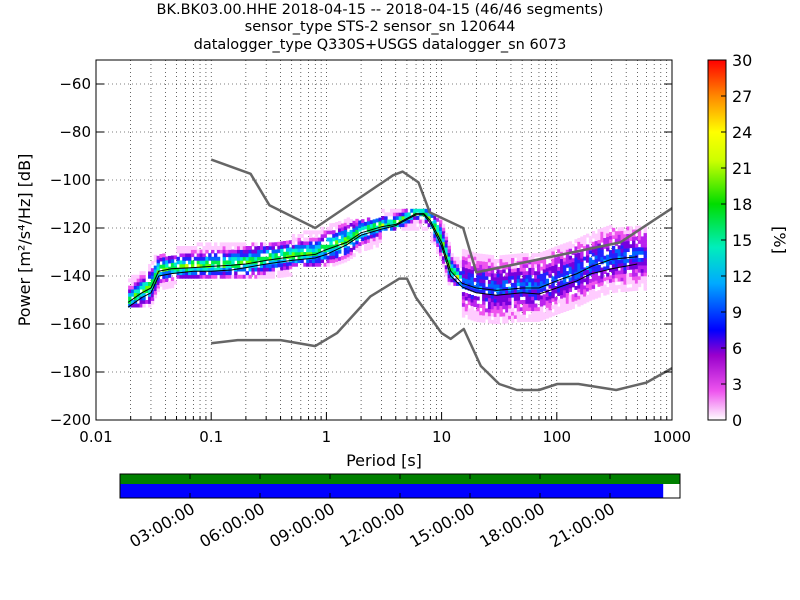  What do you see at coordinates (556, 437) in the screenshot?
I see `x-tick-label: 100` at bounding box center [556, 437].